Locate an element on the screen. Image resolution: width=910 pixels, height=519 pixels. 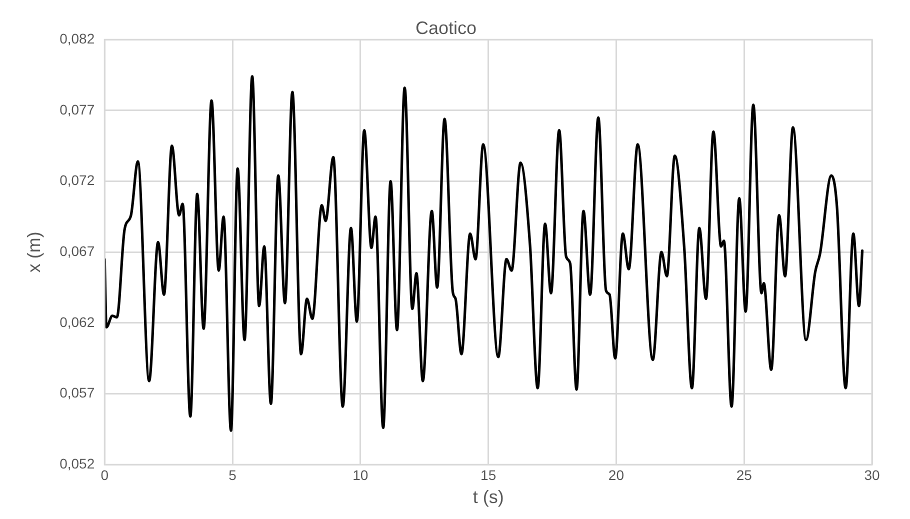
x-tick-label: 10 is located at coordinates (360, 474).